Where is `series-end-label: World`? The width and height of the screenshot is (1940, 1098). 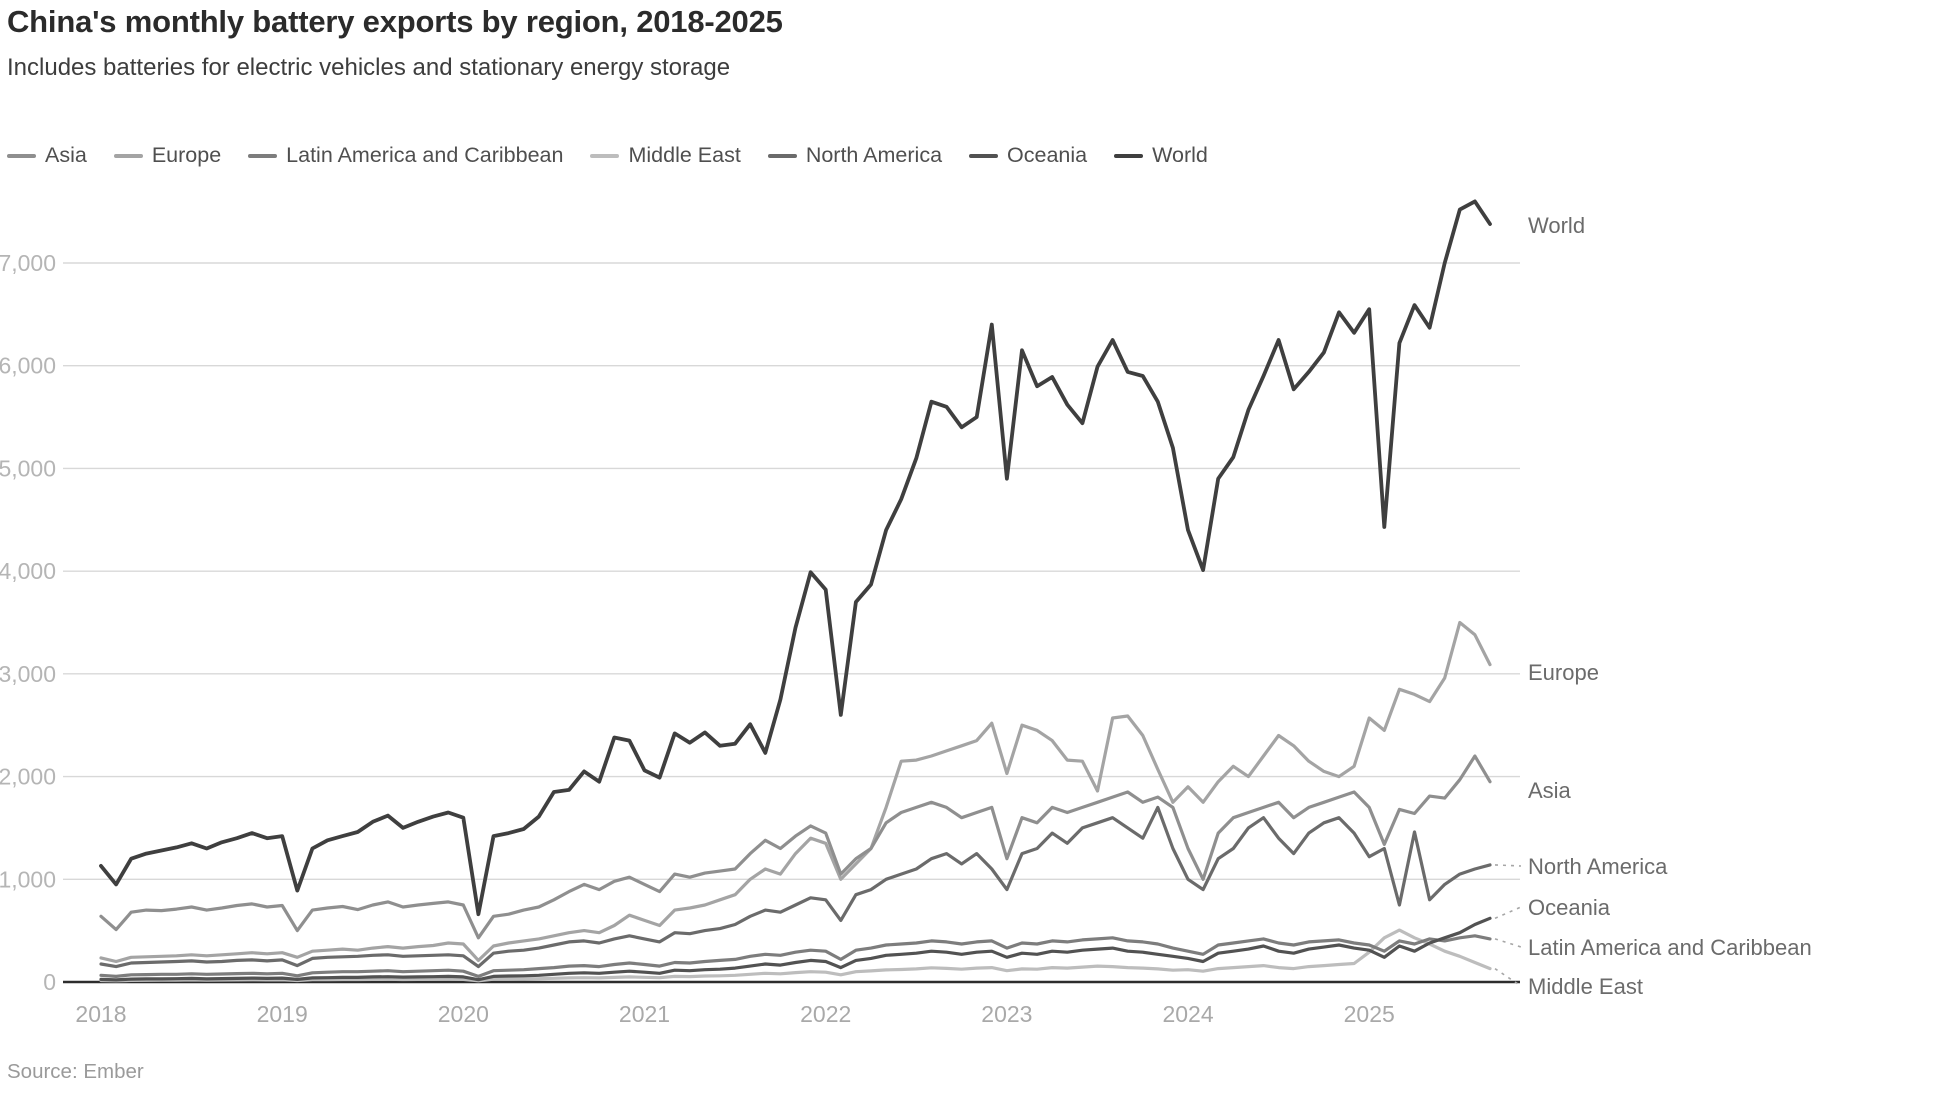 series-end-label: World is located at coordinates (1556, 225).